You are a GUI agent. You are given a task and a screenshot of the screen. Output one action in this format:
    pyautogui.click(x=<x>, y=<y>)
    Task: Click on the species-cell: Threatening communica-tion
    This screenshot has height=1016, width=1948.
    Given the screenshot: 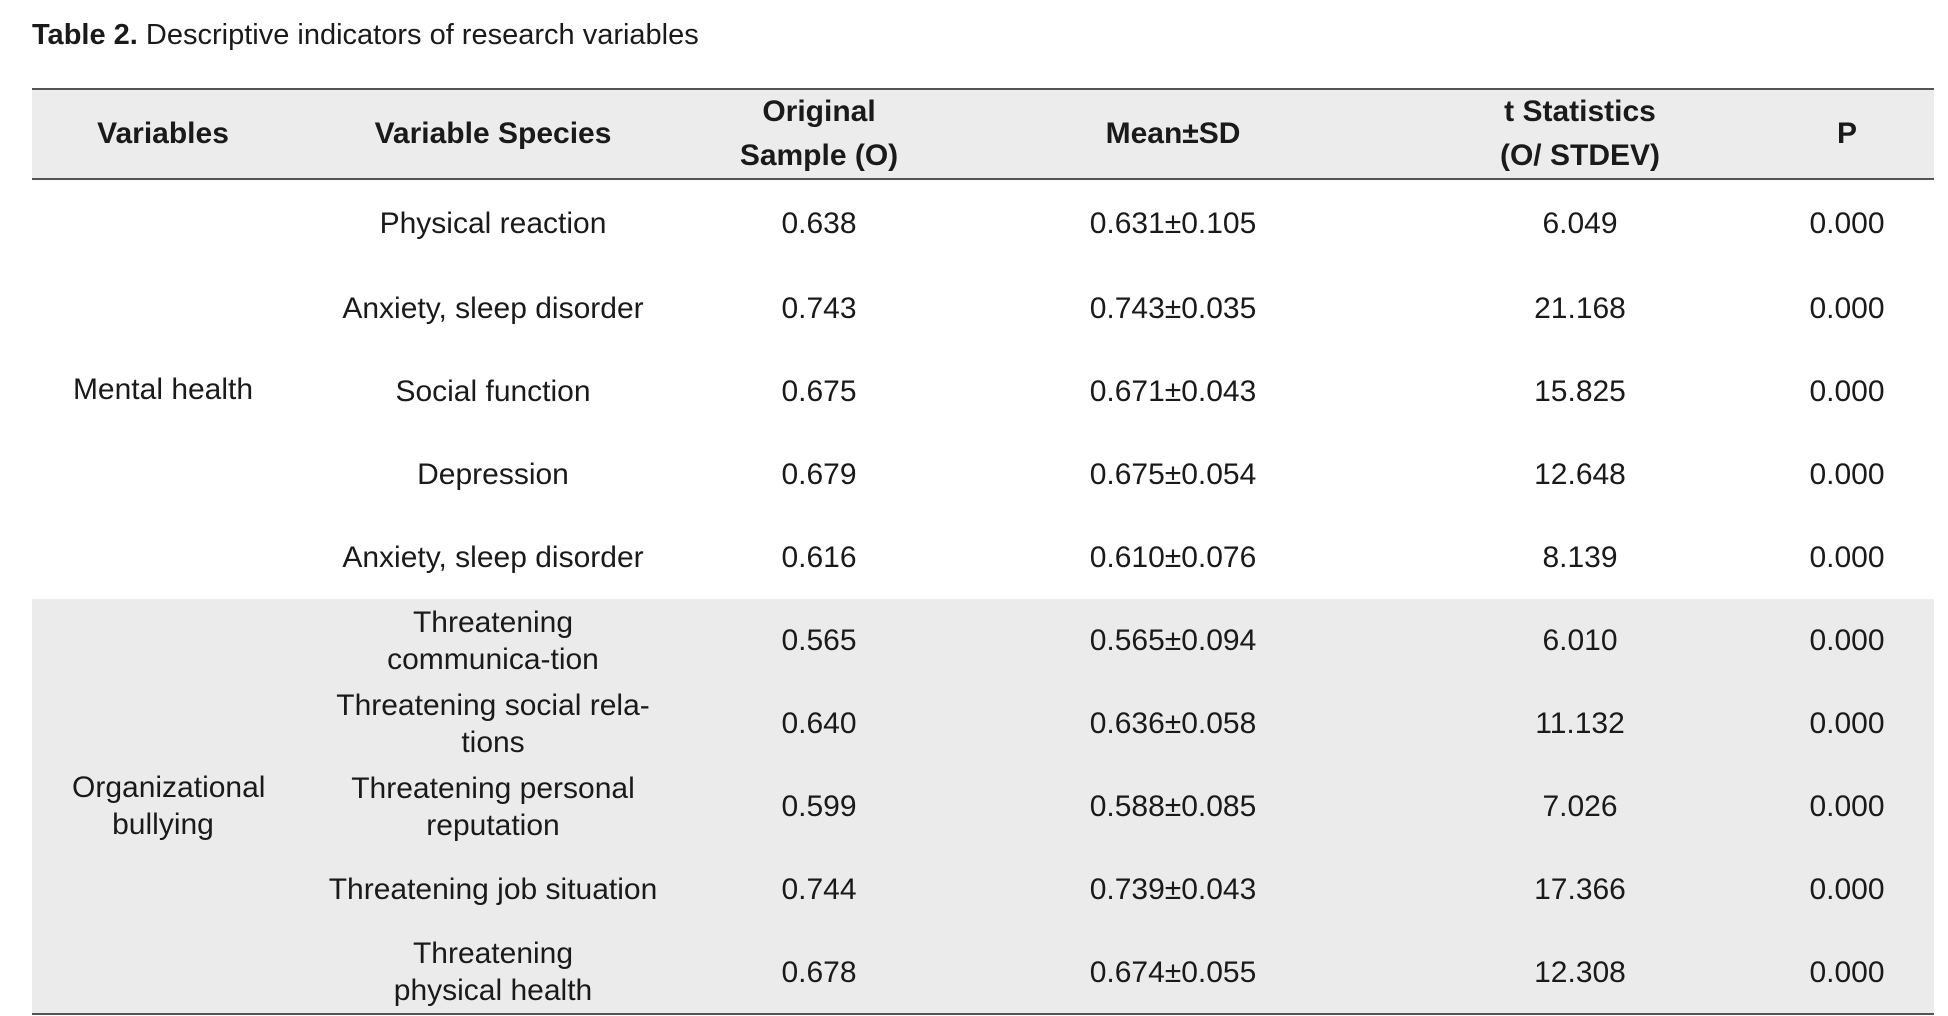 What is the action you would take?
    pyautogui.click(x=493, y=640)
    